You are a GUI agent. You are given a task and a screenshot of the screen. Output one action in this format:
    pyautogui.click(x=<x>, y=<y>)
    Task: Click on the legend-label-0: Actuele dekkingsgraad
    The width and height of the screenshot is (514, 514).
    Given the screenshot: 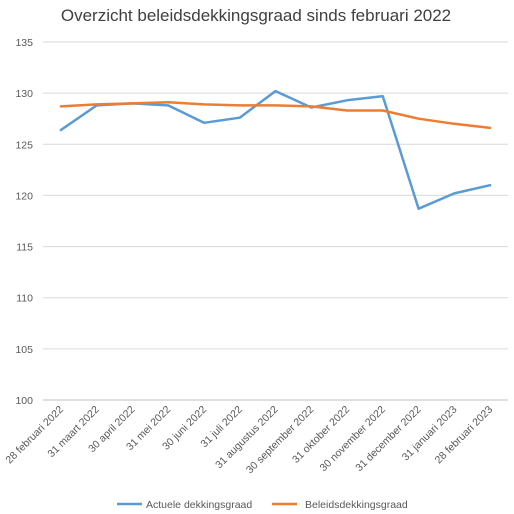 What is the action you would take?
    pyautogui.click(x=199, y=505)
    